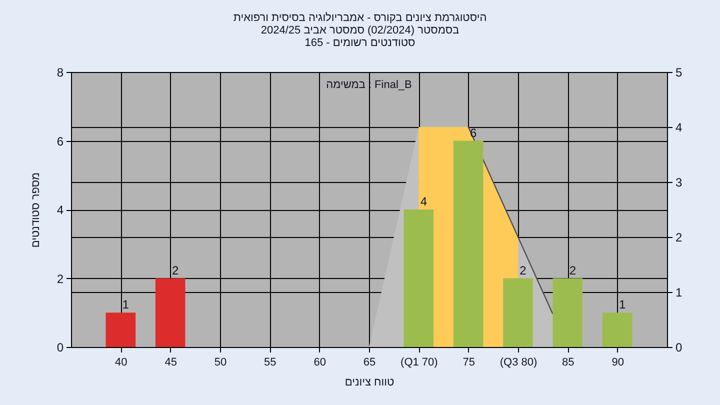 The width and height of the screenshot is (720, 405). What do you see at coordinates (473, 133) in the screenshot?
I see `data-label: 6` at bounding box center [473, 133].